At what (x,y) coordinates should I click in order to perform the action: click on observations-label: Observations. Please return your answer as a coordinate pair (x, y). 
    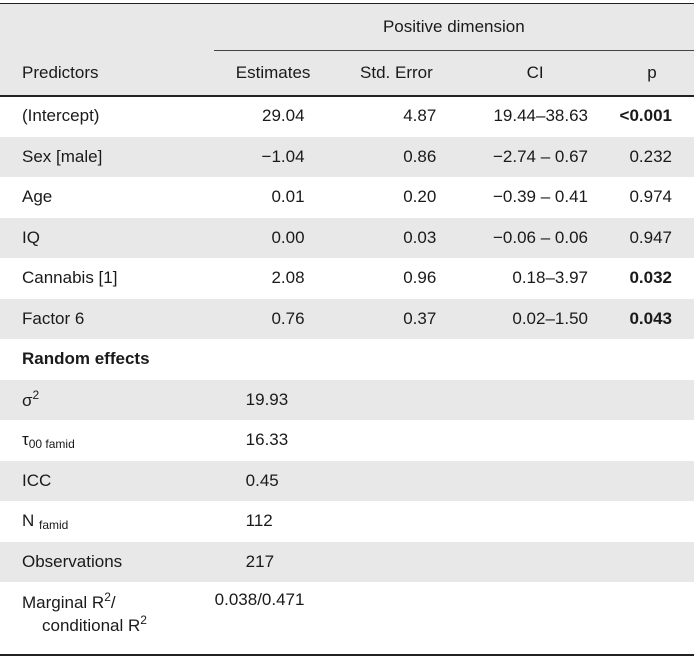
    Looking at the image, I should click on (107, 561).